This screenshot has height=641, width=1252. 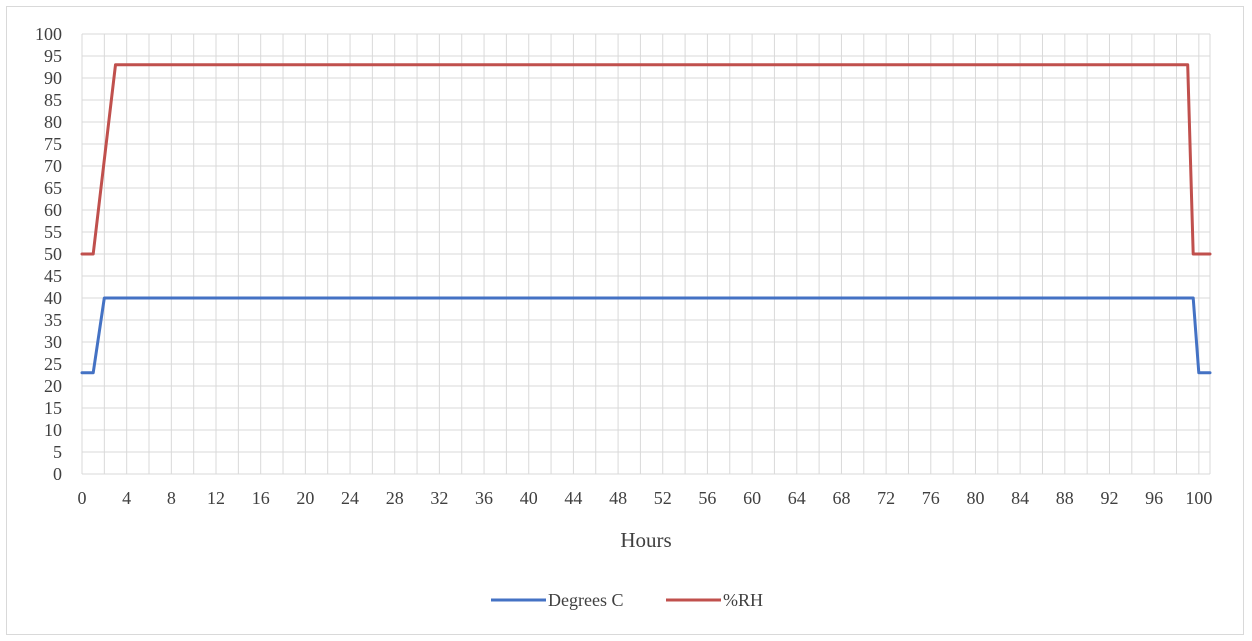 What do you see at coordinates (53, 144) in the screenshot?
I see `y-tick-label: 75` at bounding box center [53, 144].